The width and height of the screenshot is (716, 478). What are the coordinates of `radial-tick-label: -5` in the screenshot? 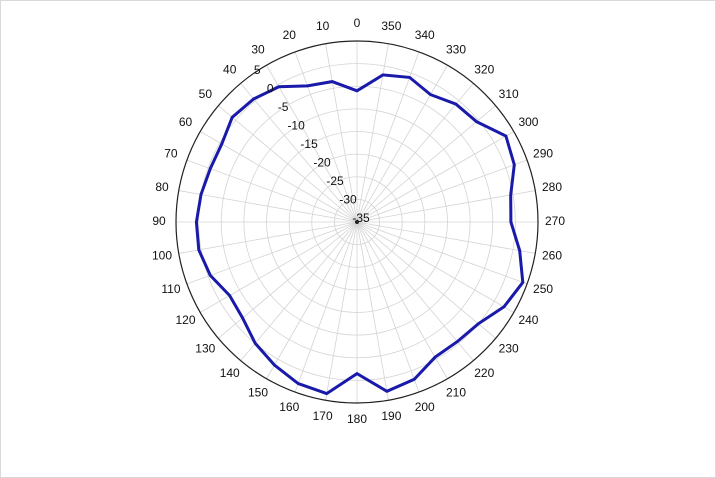 It's located at (283, 107).